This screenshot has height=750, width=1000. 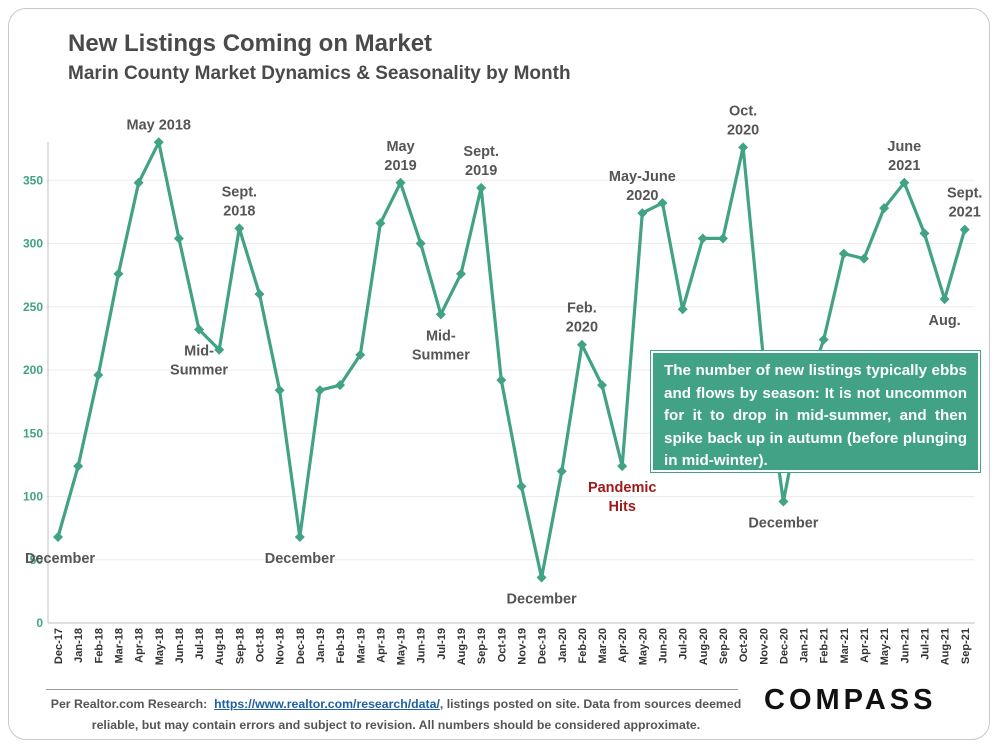 What do you see at coordinates (33, 433) in the screenshot?
I see `y-tick-label: 150` at bounding box center [33, 433].